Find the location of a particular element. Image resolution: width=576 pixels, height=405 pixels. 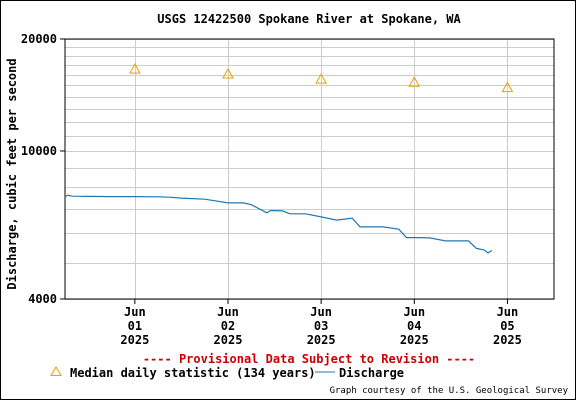

y-axis-label: Discharge, cubic feet per second is located at coordinates (12, 173).